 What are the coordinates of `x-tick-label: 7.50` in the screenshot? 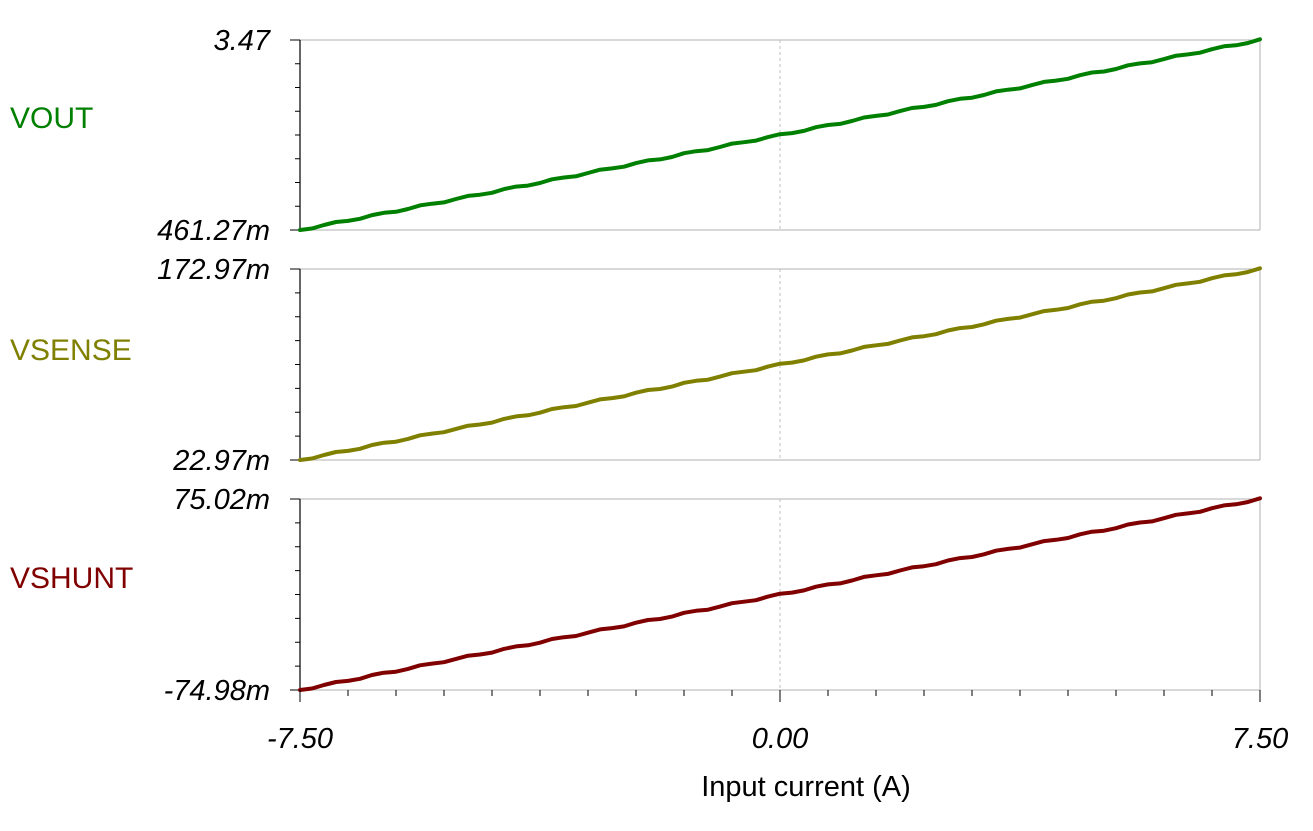 It's located at (1260, 739).